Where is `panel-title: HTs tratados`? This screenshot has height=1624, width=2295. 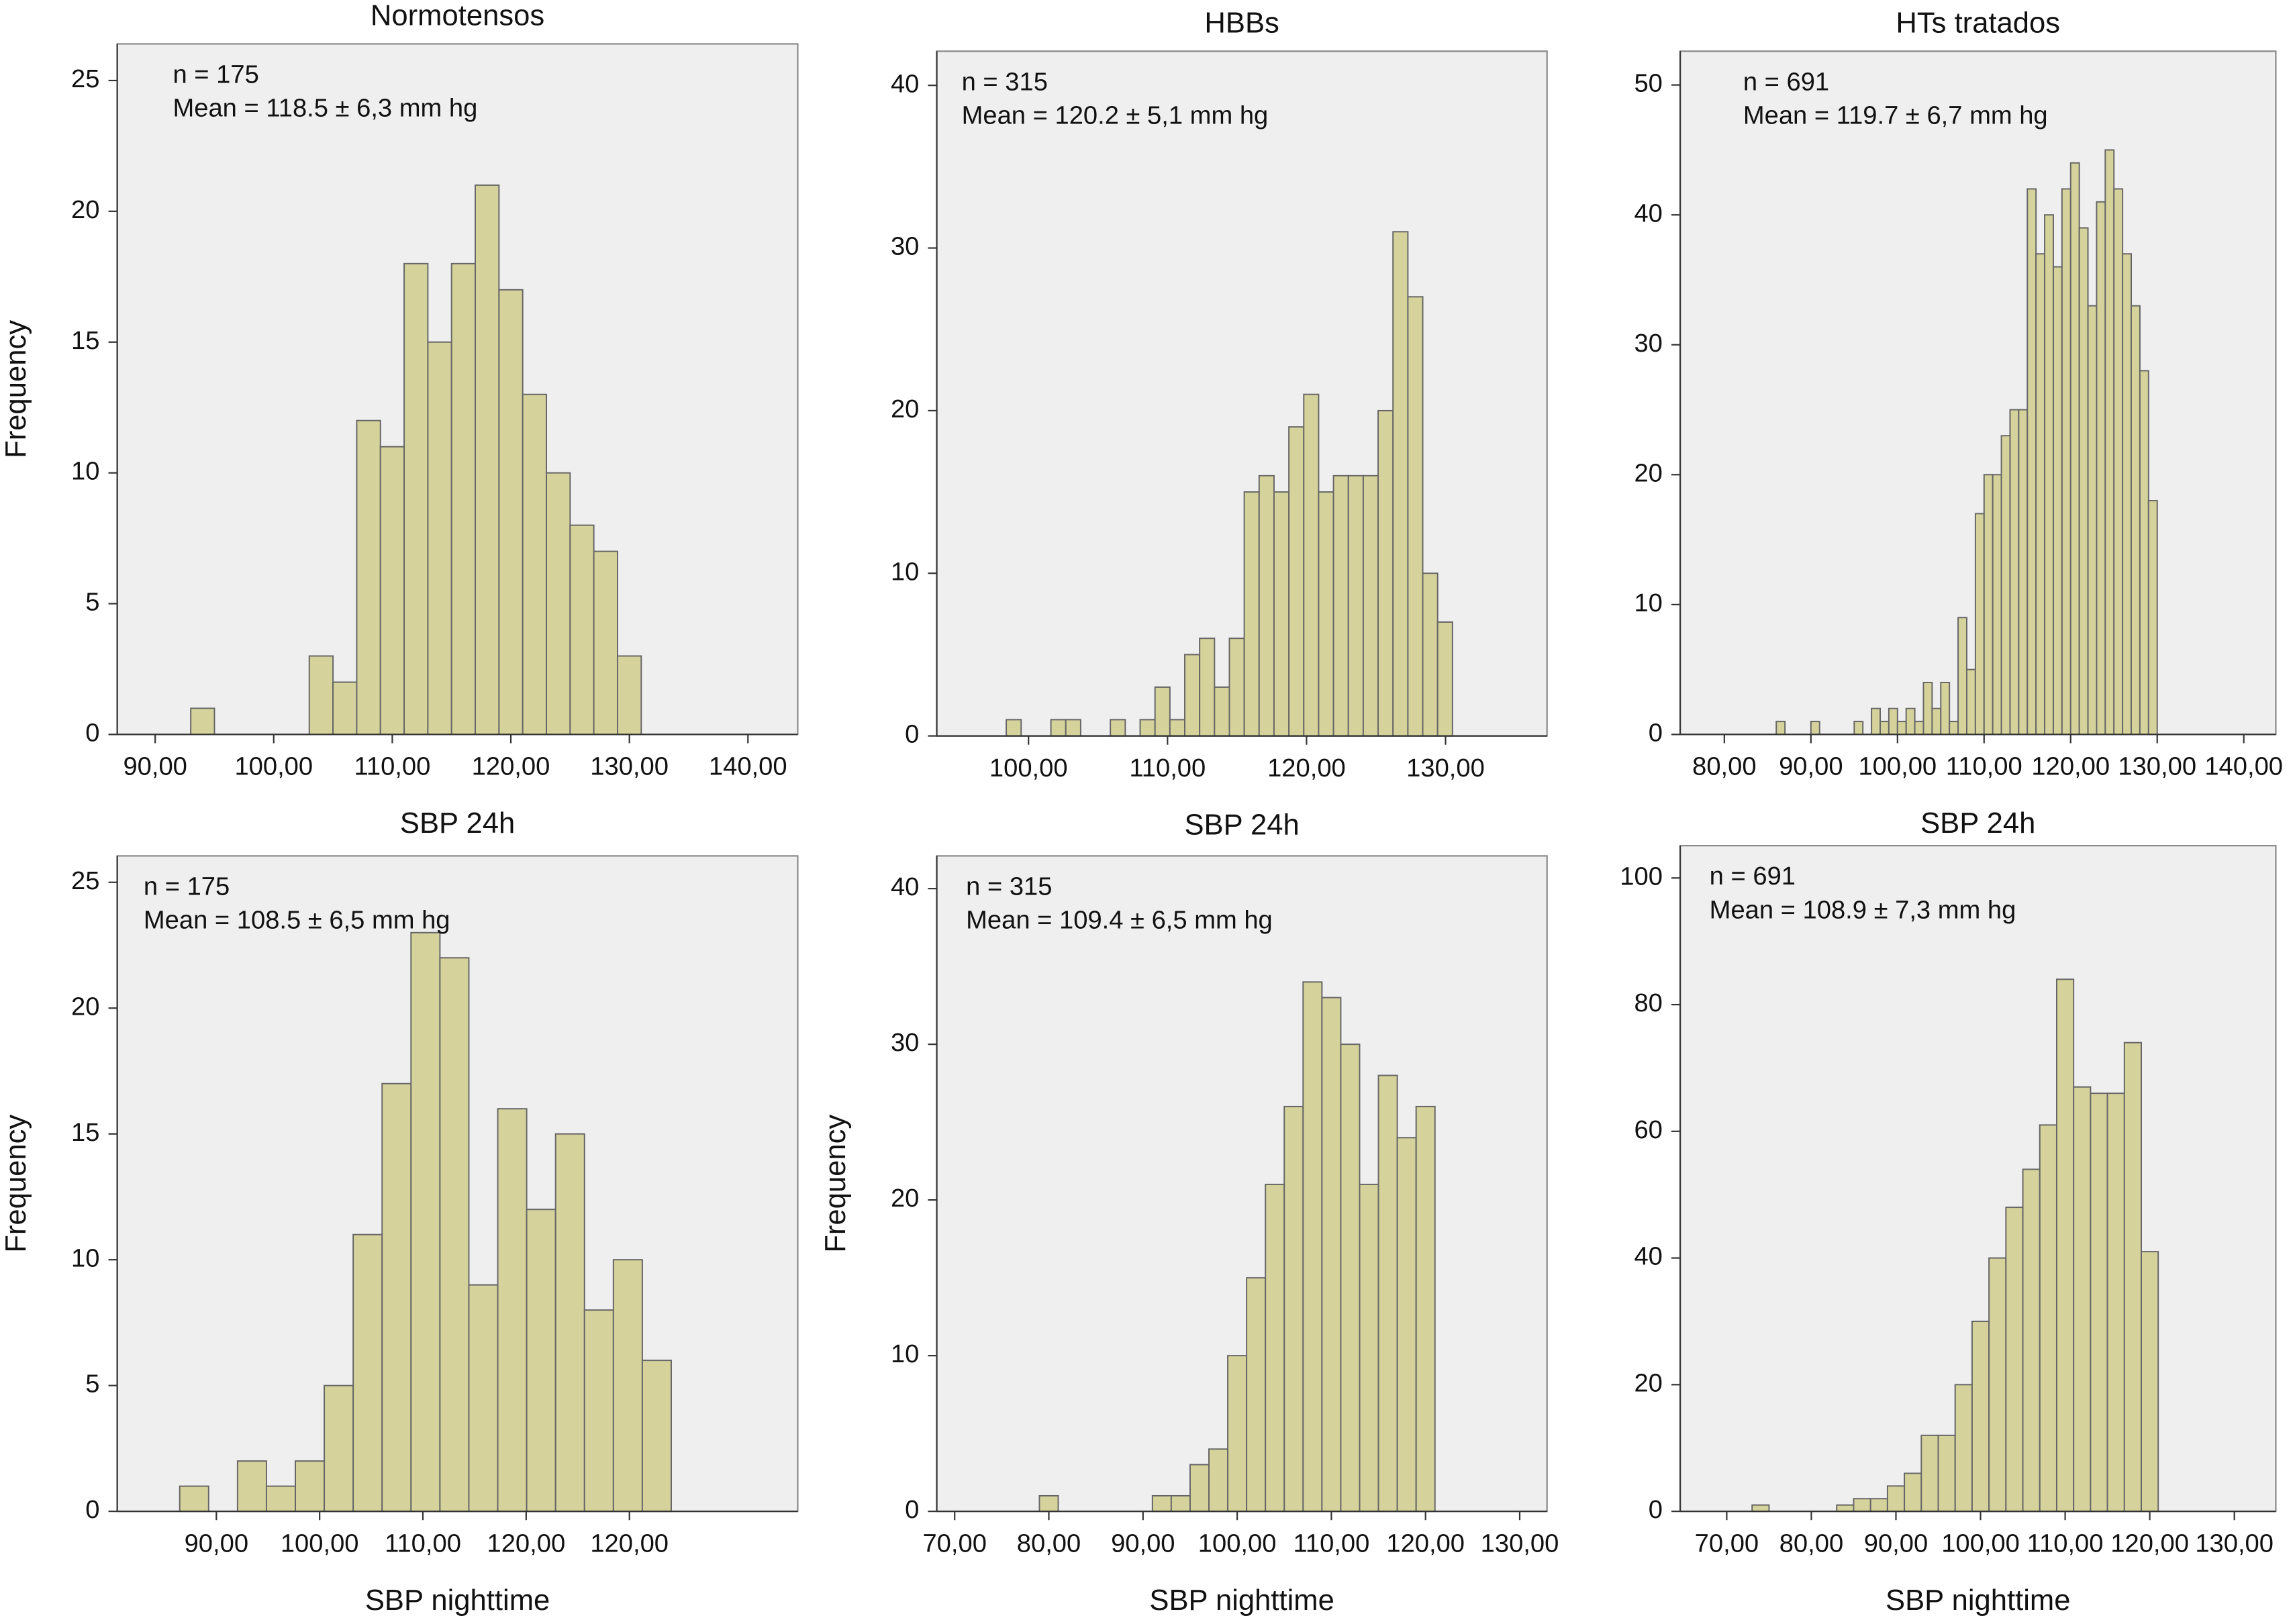 panel-title: HTs tratados is located at coordinates (1978, 24).